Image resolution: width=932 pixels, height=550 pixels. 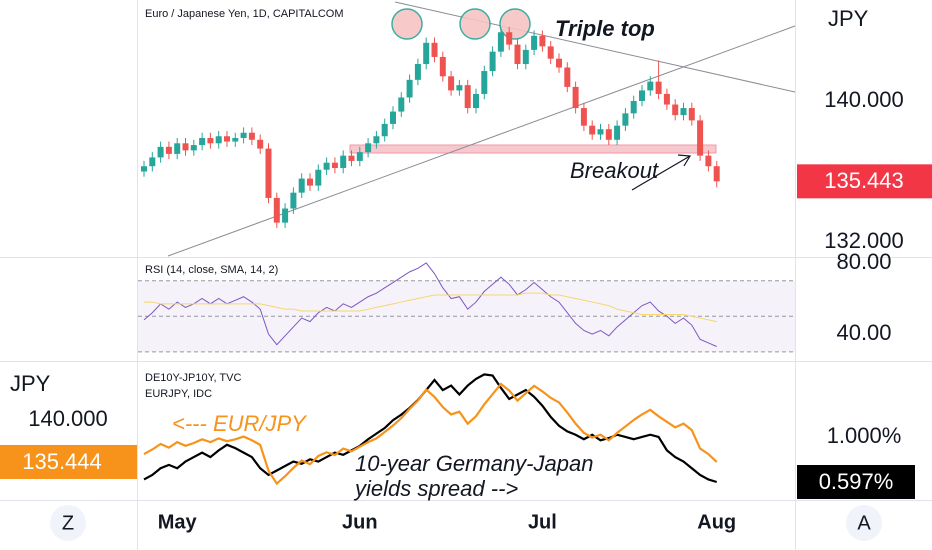 I want to click on x-tick-label: Jul, so click(x=542, y=522).